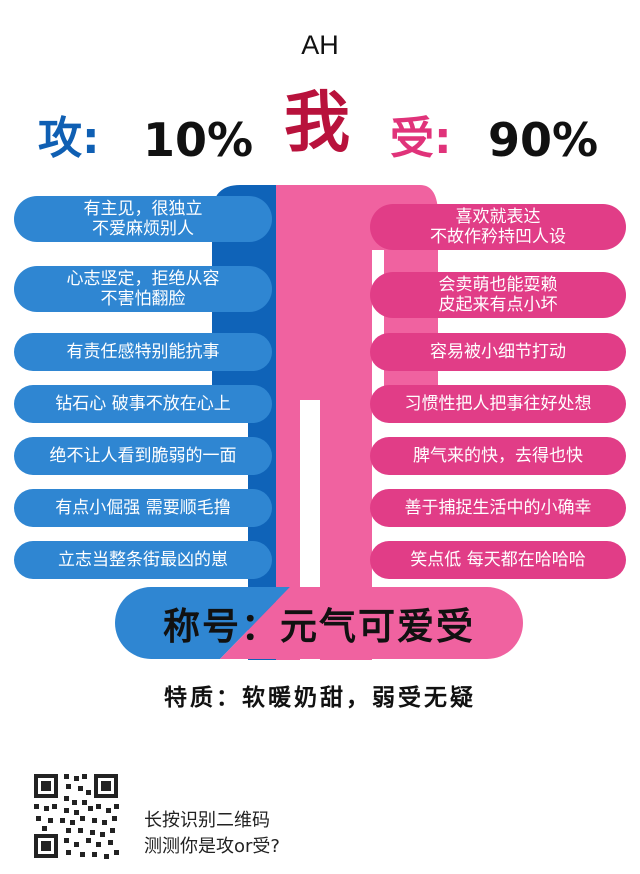 This screenshot has width=640, height=874. I want to click on qr-caption: 长按识别二维码 测测你是攻or受?, so click(212, 834).